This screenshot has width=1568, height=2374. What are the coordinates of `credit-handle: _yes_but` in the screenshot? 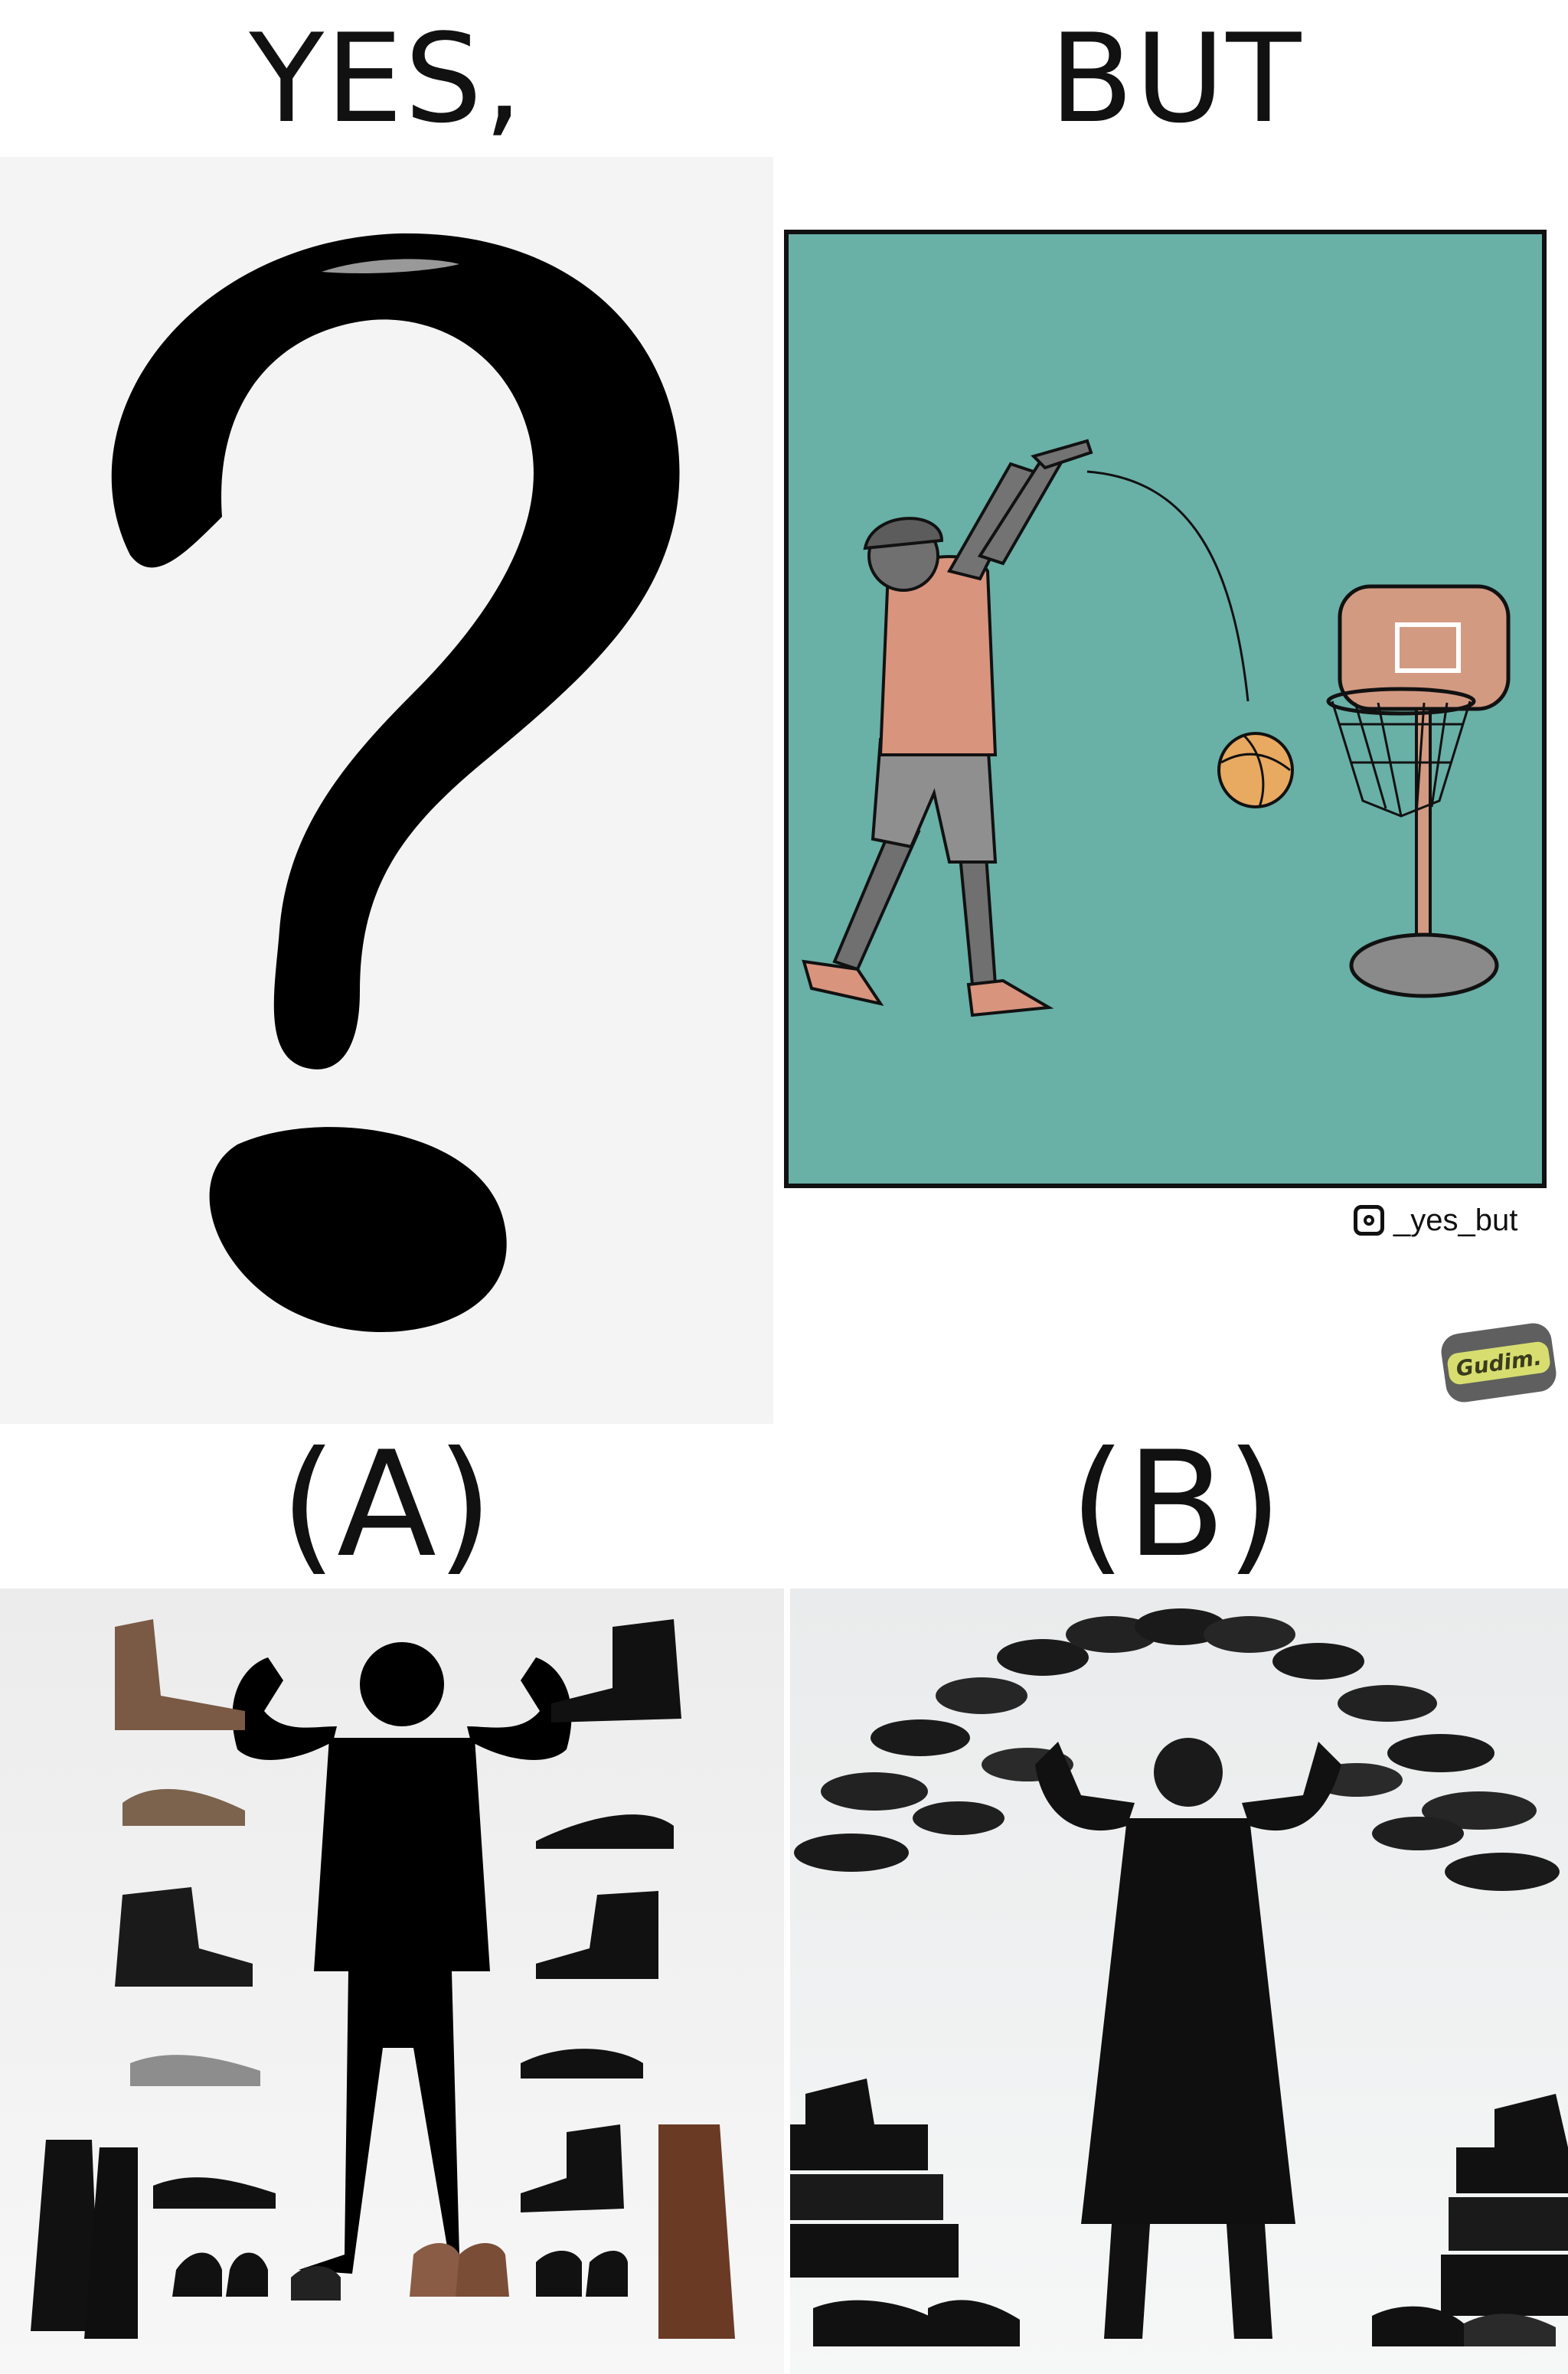 It's located at (1455, 1220).